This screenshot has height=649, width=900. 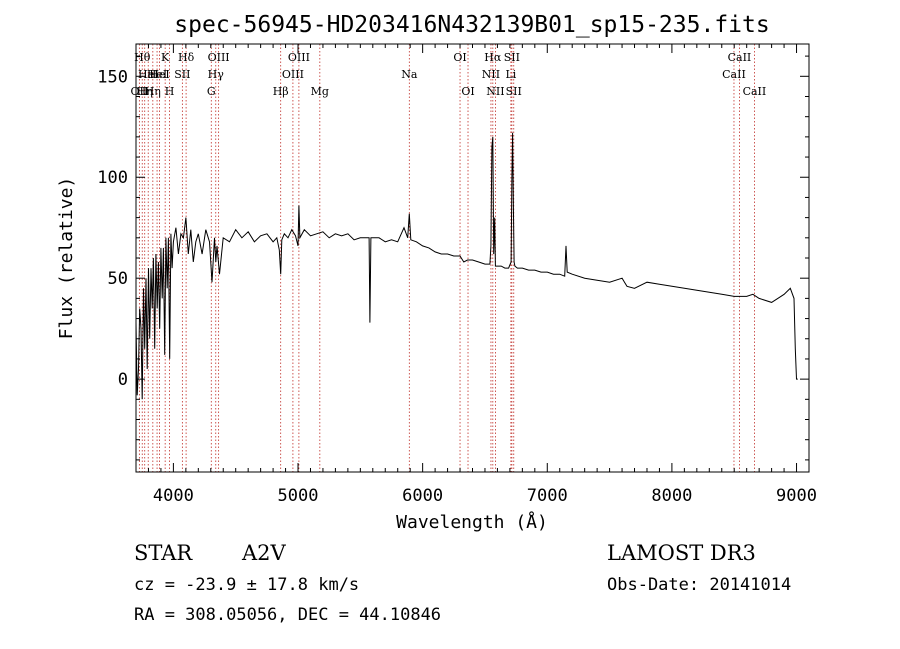 What do you see at coordinates (299, 57) in the screenshot?
I see `line-label-16: OIII` at bounding box center [299, 57].